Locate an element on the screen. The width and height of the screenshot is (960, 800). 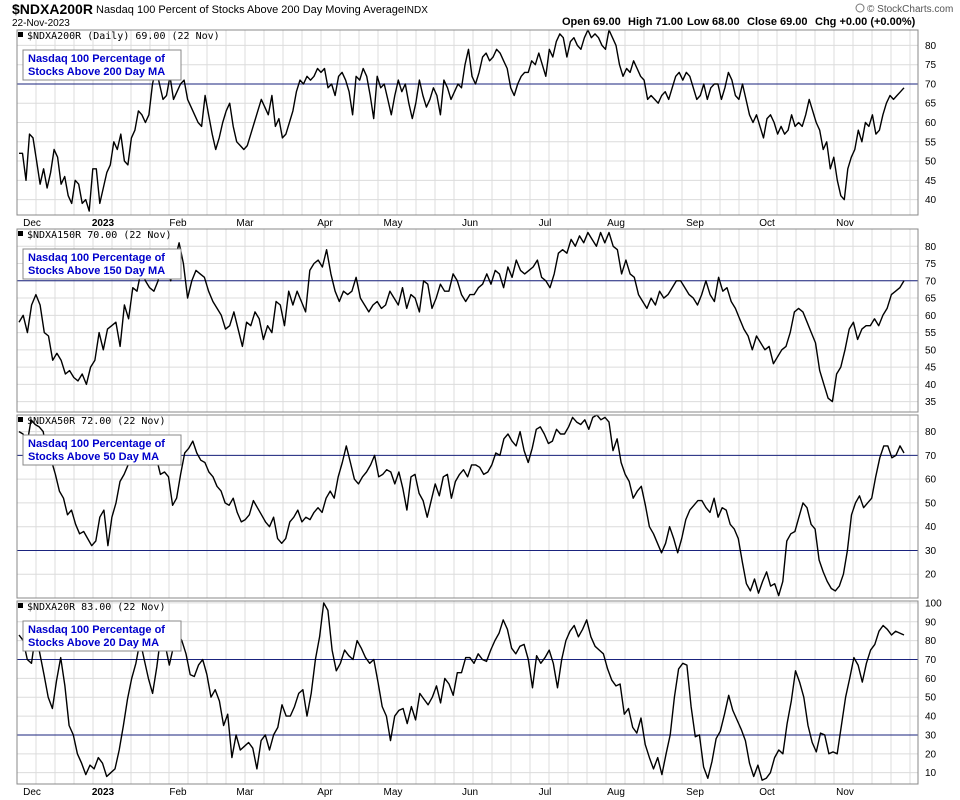
y-tick-label: 90 is located at coordinates (931, 622).